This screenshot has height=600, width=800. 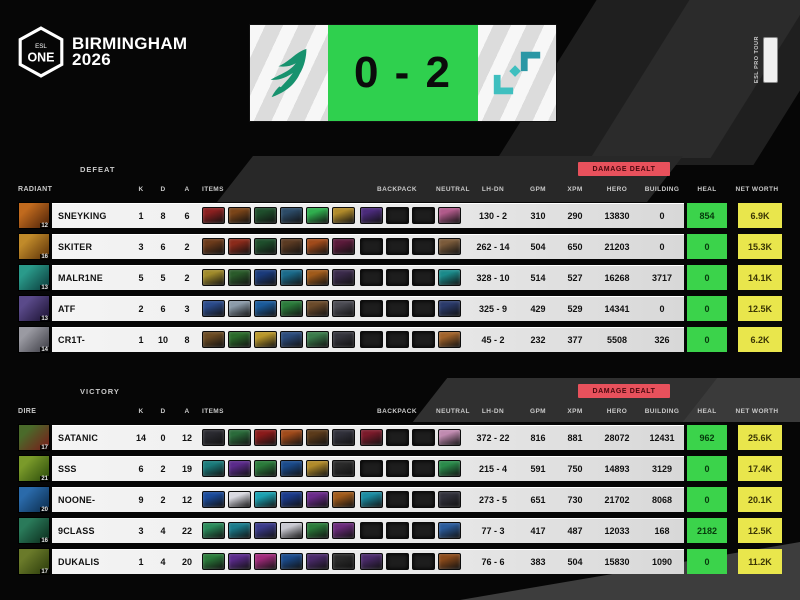 What do you see at coordinates (75, 246) in the screenshot?
I see `player-name: SKITER` at bounding box center [75, 246].